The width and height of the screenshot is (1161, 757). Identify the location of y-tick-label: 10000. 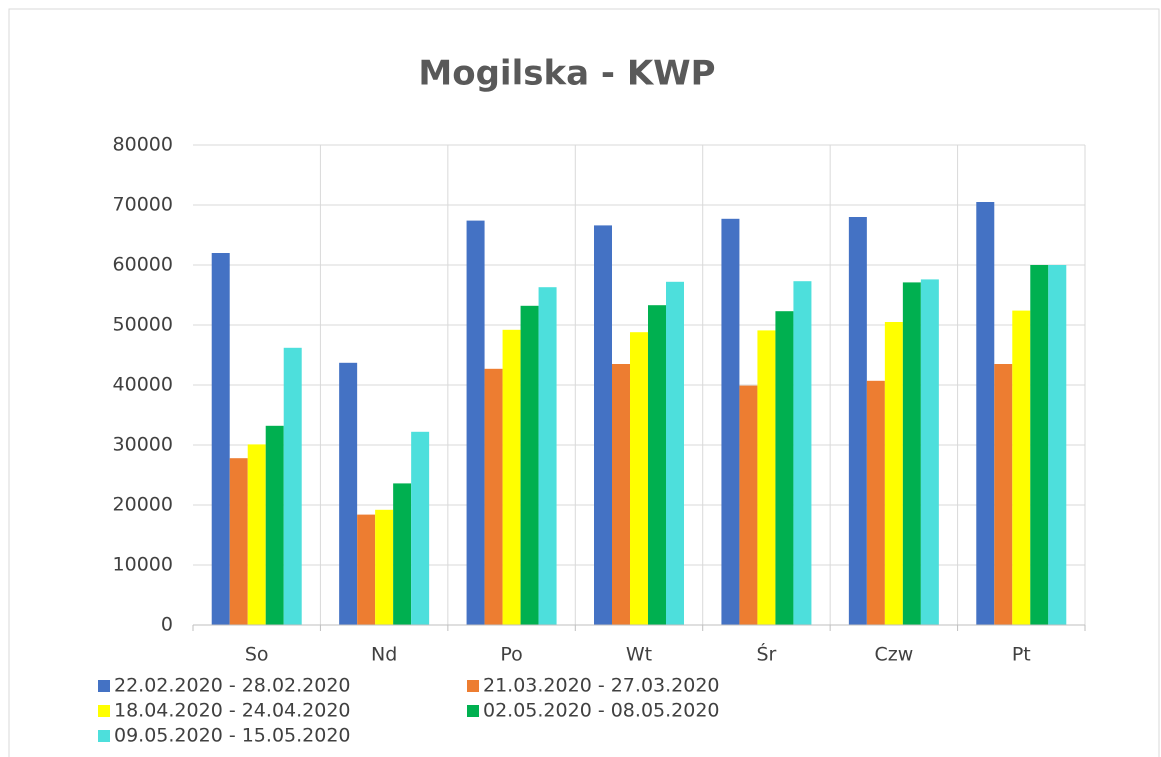
(143, 565).